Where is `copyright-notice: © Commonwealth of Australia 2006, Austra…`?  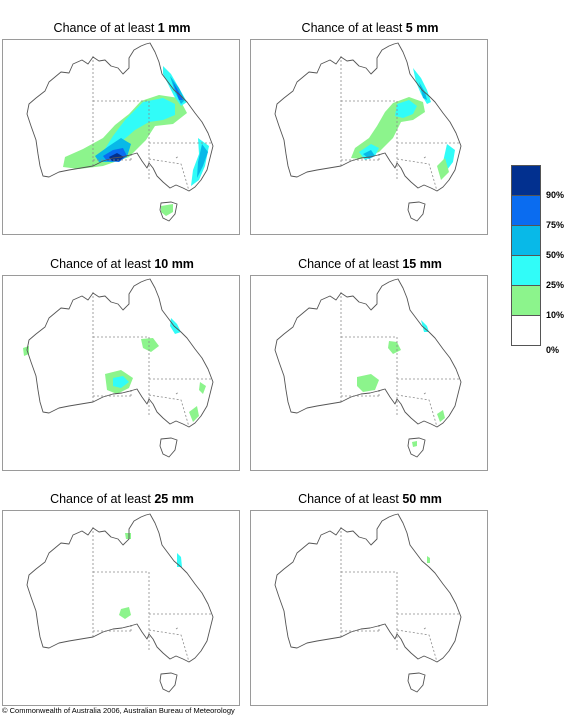
copyright-notice: © Commonwealth of Australia 2006, Austra… is located at coordinates (118, 710).